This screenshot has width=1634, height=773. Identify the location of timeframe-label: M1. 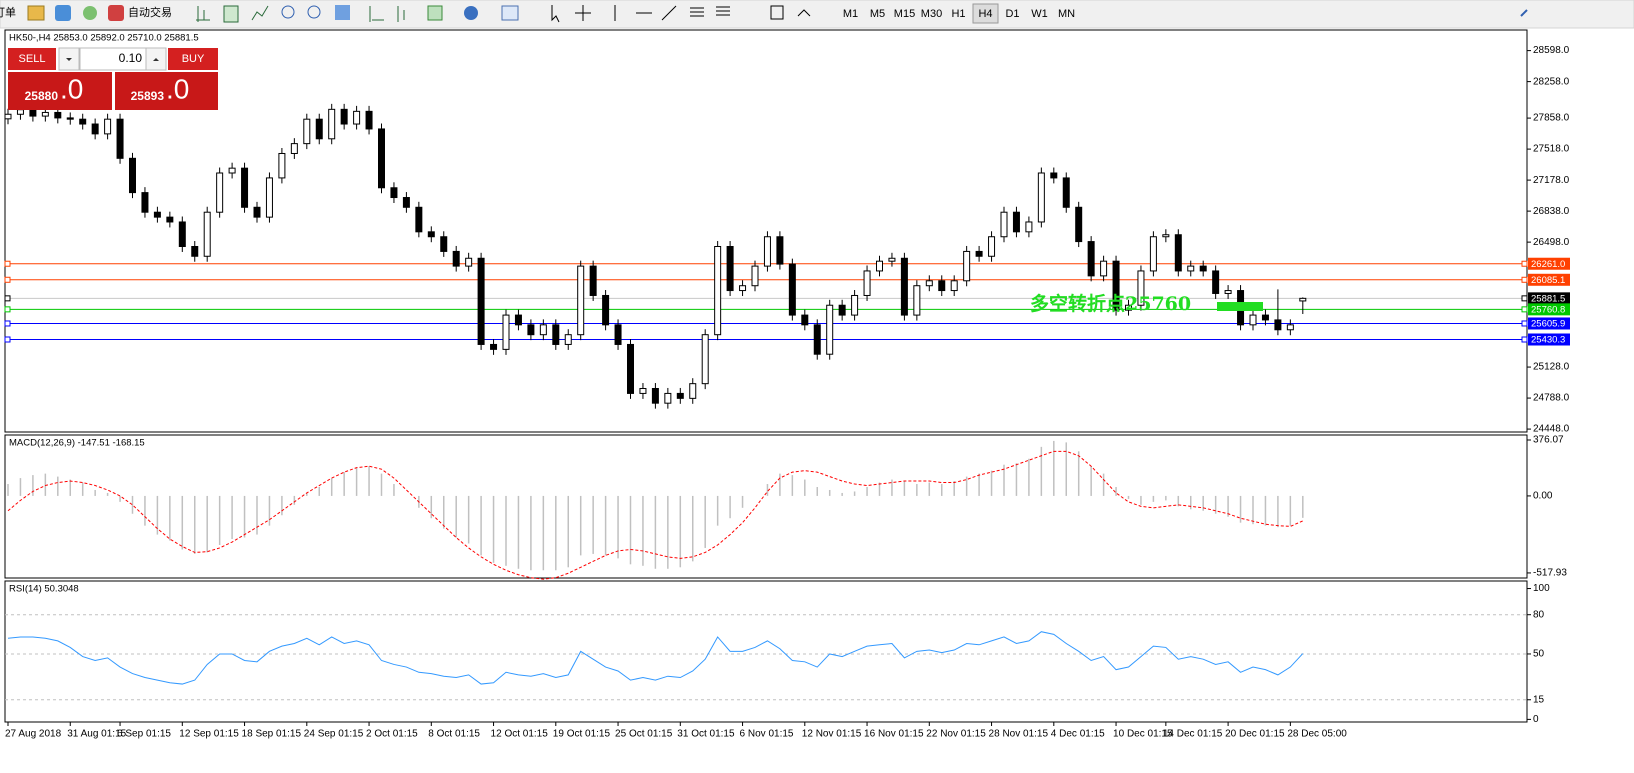
(850, 14).